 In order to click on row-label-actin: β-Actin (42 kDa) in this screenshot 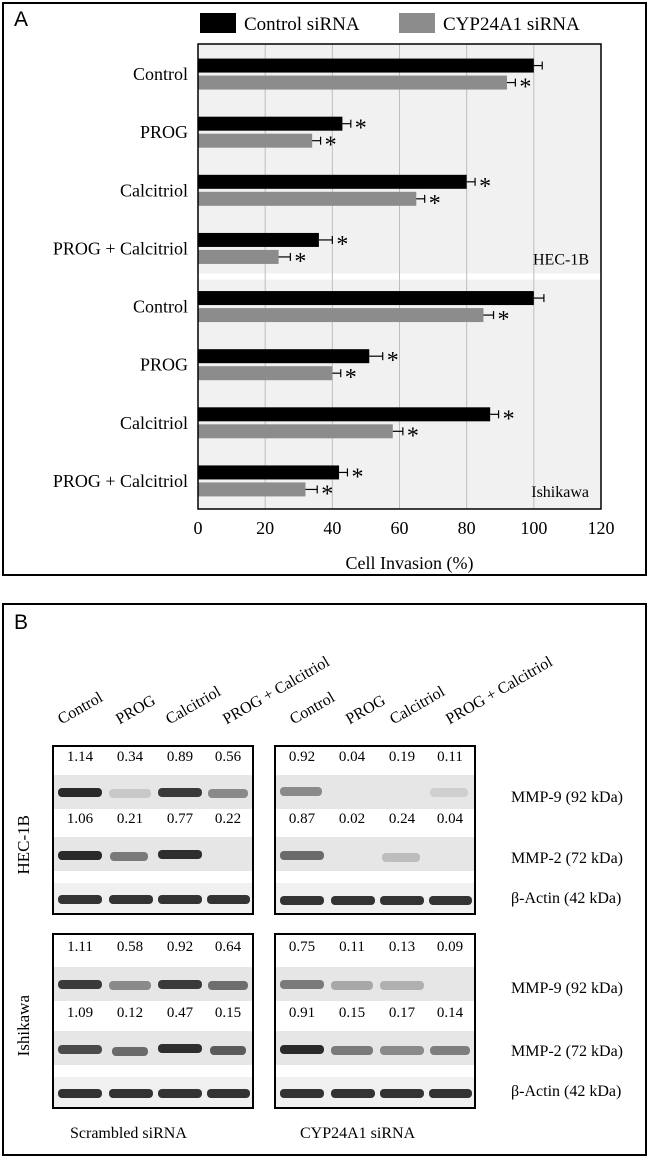, I will do `click(566, 898)`.